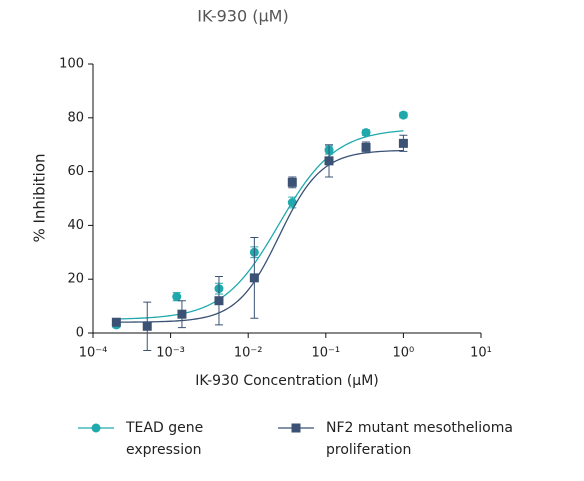 The image size is (584, 481). What do you see at coordinates (170, 353) in the screenshot?
I see `x-tick-label: 10⁻³` at bounding box center [170, 353].